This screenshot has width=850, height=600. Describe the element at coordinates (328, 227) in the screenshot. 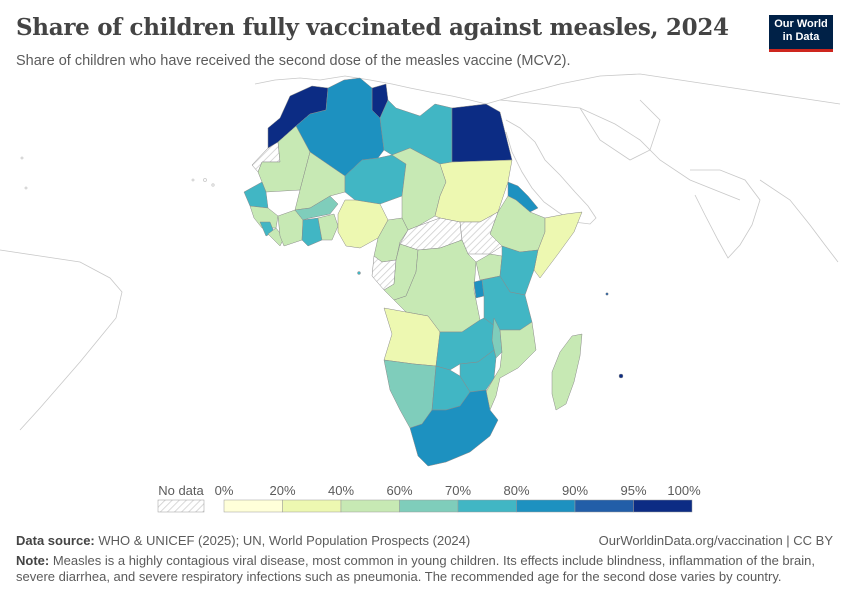

I see `country-togo-benin` at that location.